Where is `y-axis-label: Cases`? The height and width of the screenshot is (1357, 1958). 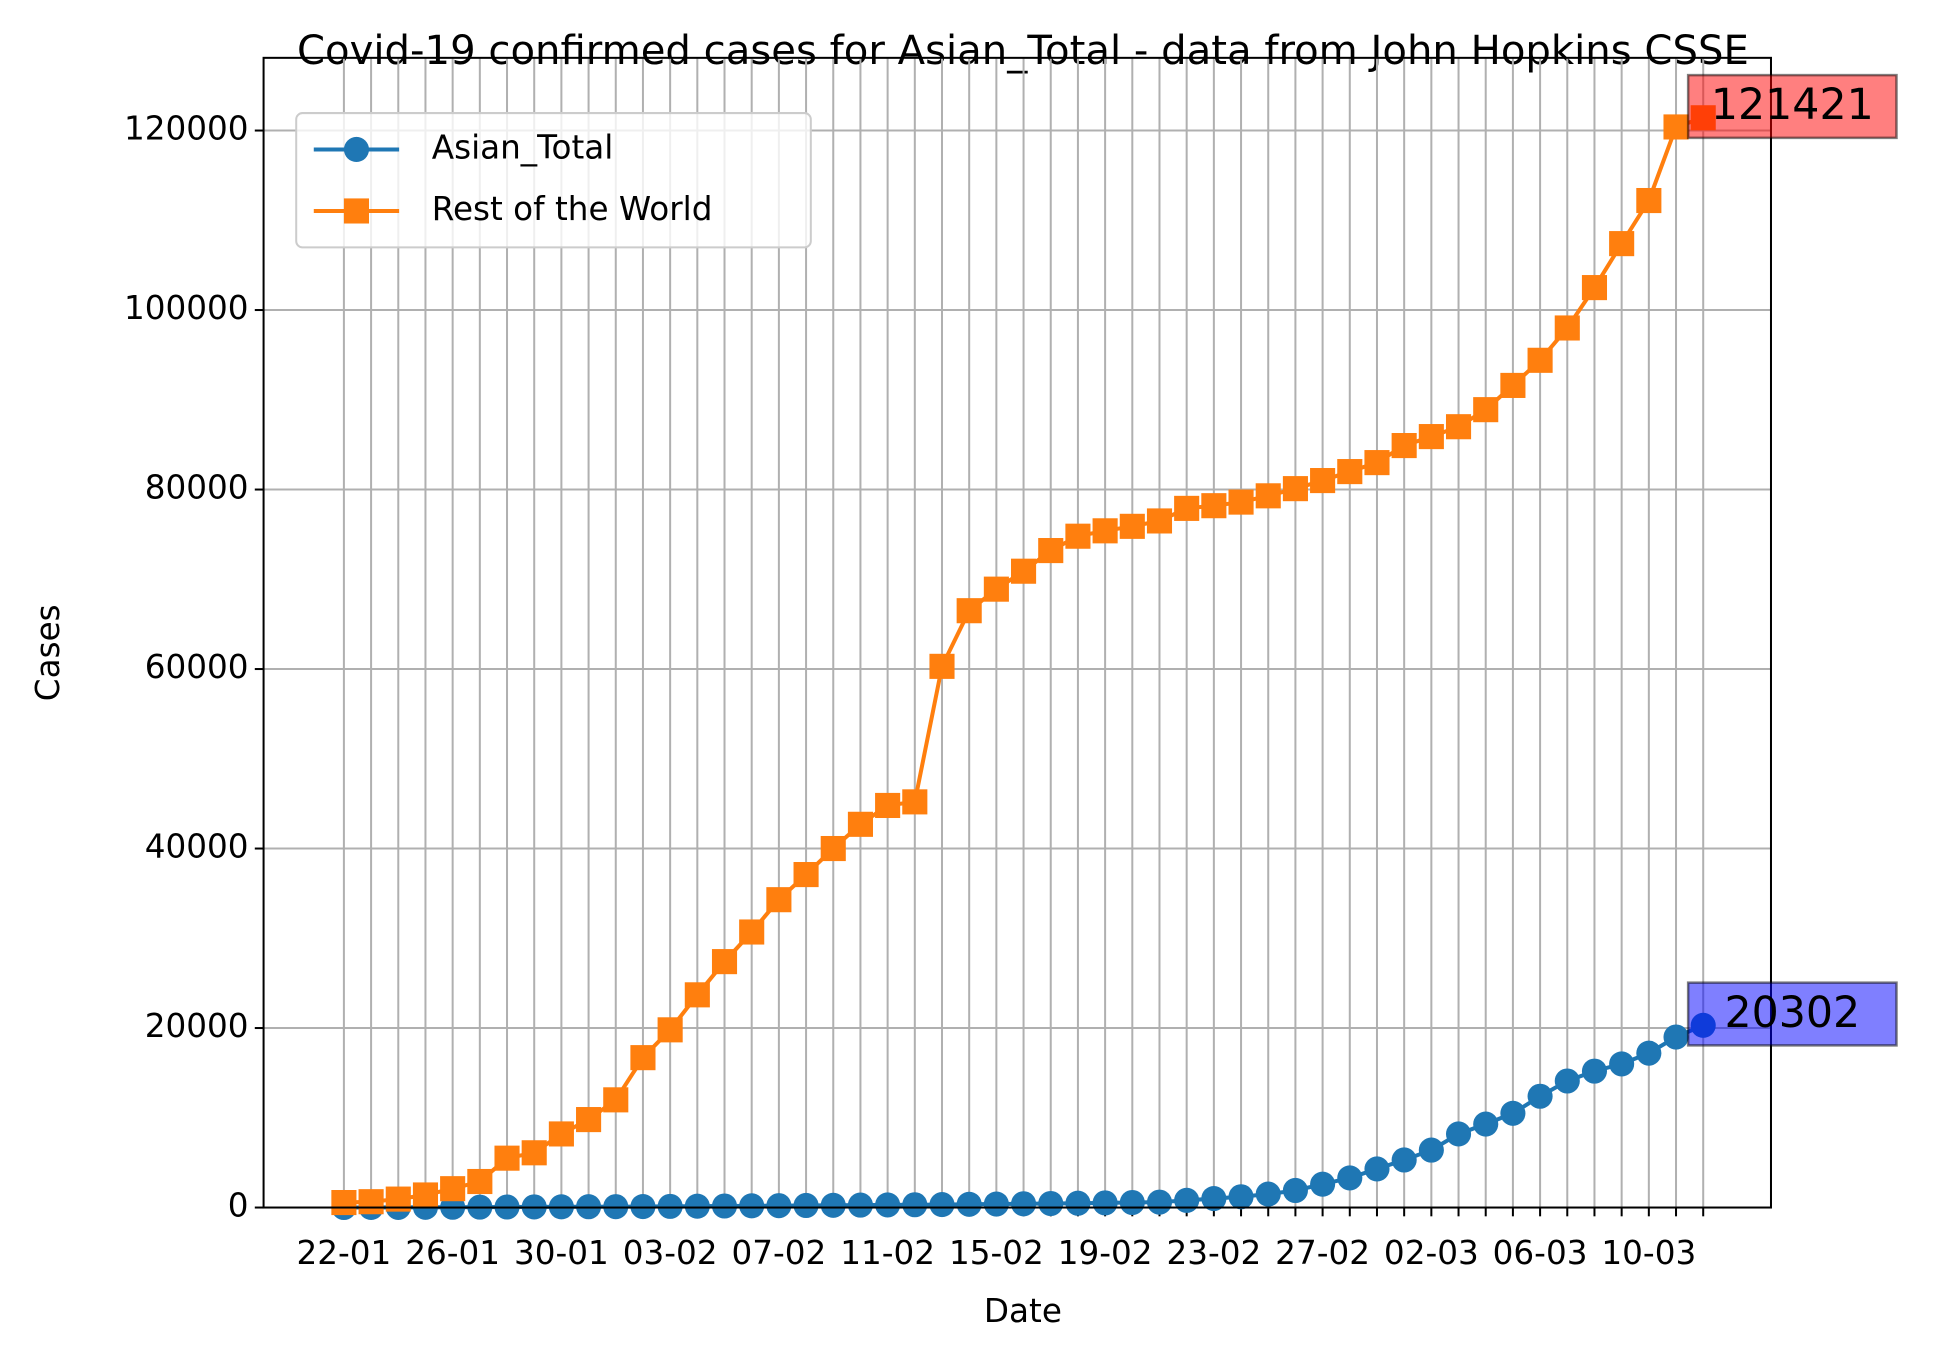
y-axis-label: Cases is located at coordinates (48, 652).